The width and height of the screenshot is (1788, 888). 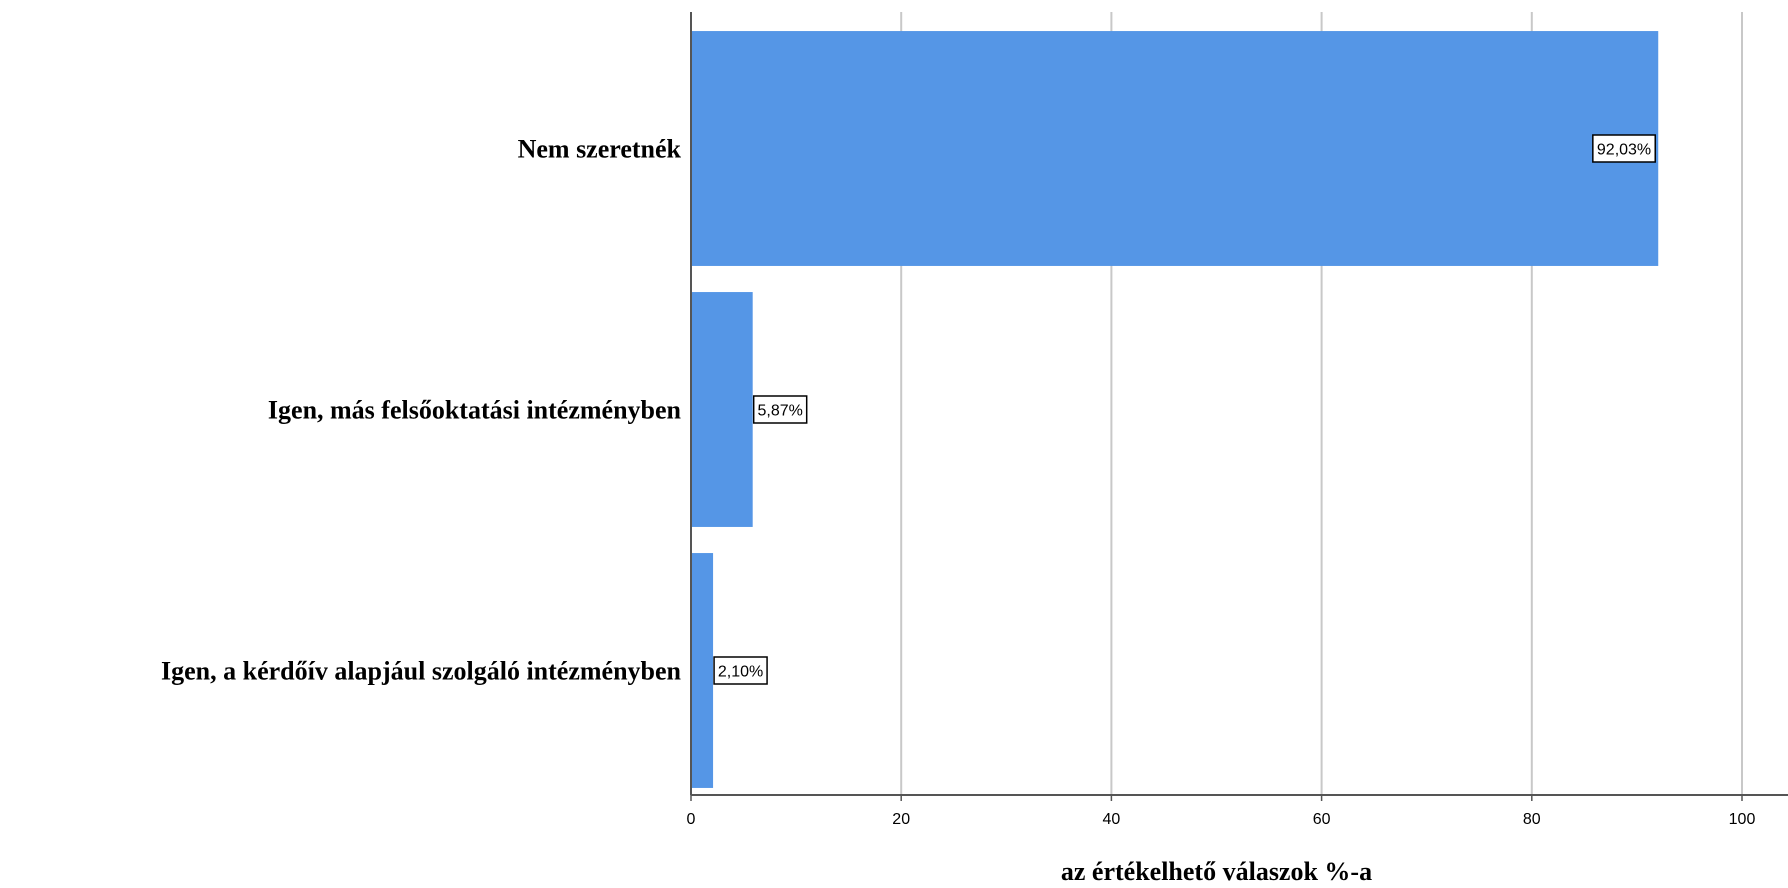 I want to click on data-label: 2,10%, so click(x=740, y=672).